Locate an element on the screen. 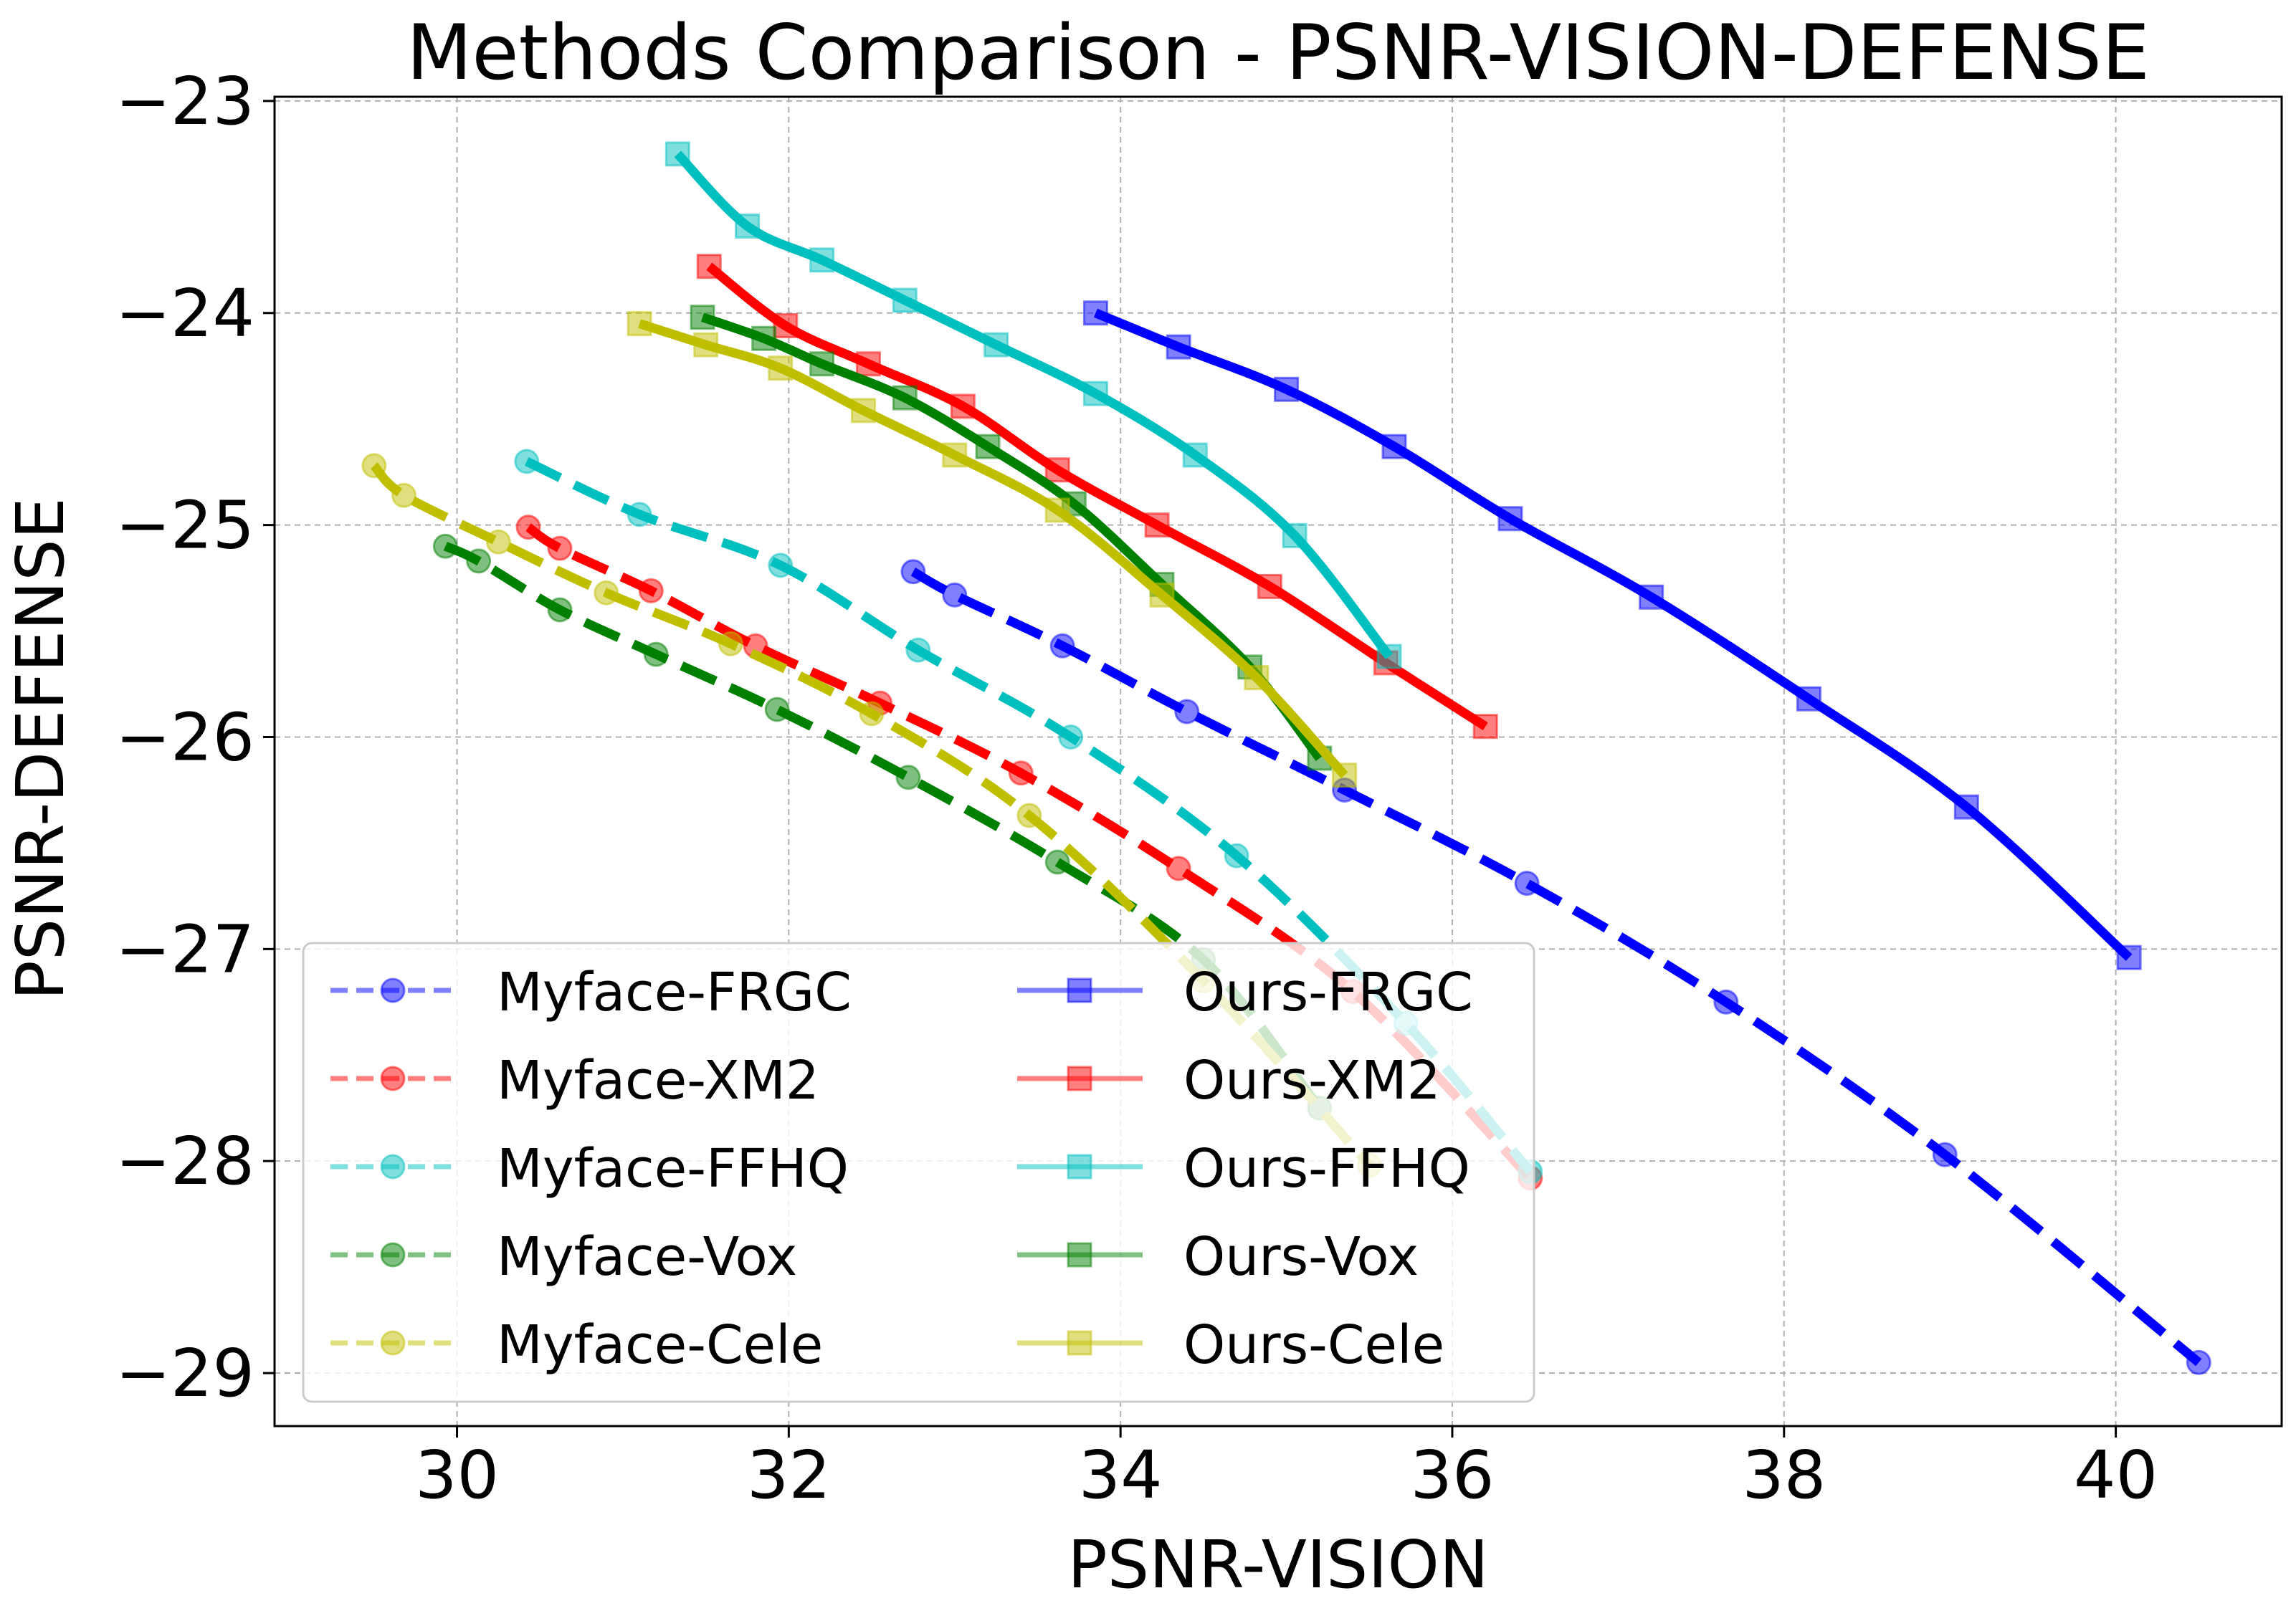  series-ours-cele is located at coordinates (992, 549).